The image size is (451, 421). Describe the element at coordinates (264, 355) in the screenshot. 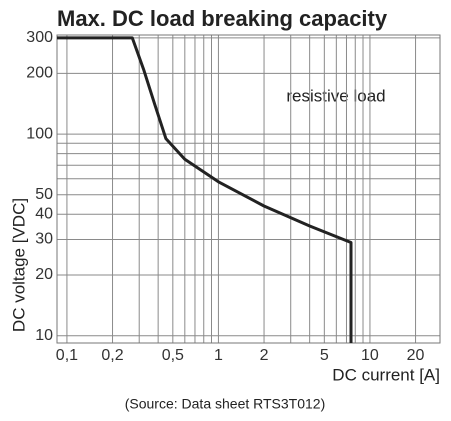

I see `x-tick-label: 2` at that location.